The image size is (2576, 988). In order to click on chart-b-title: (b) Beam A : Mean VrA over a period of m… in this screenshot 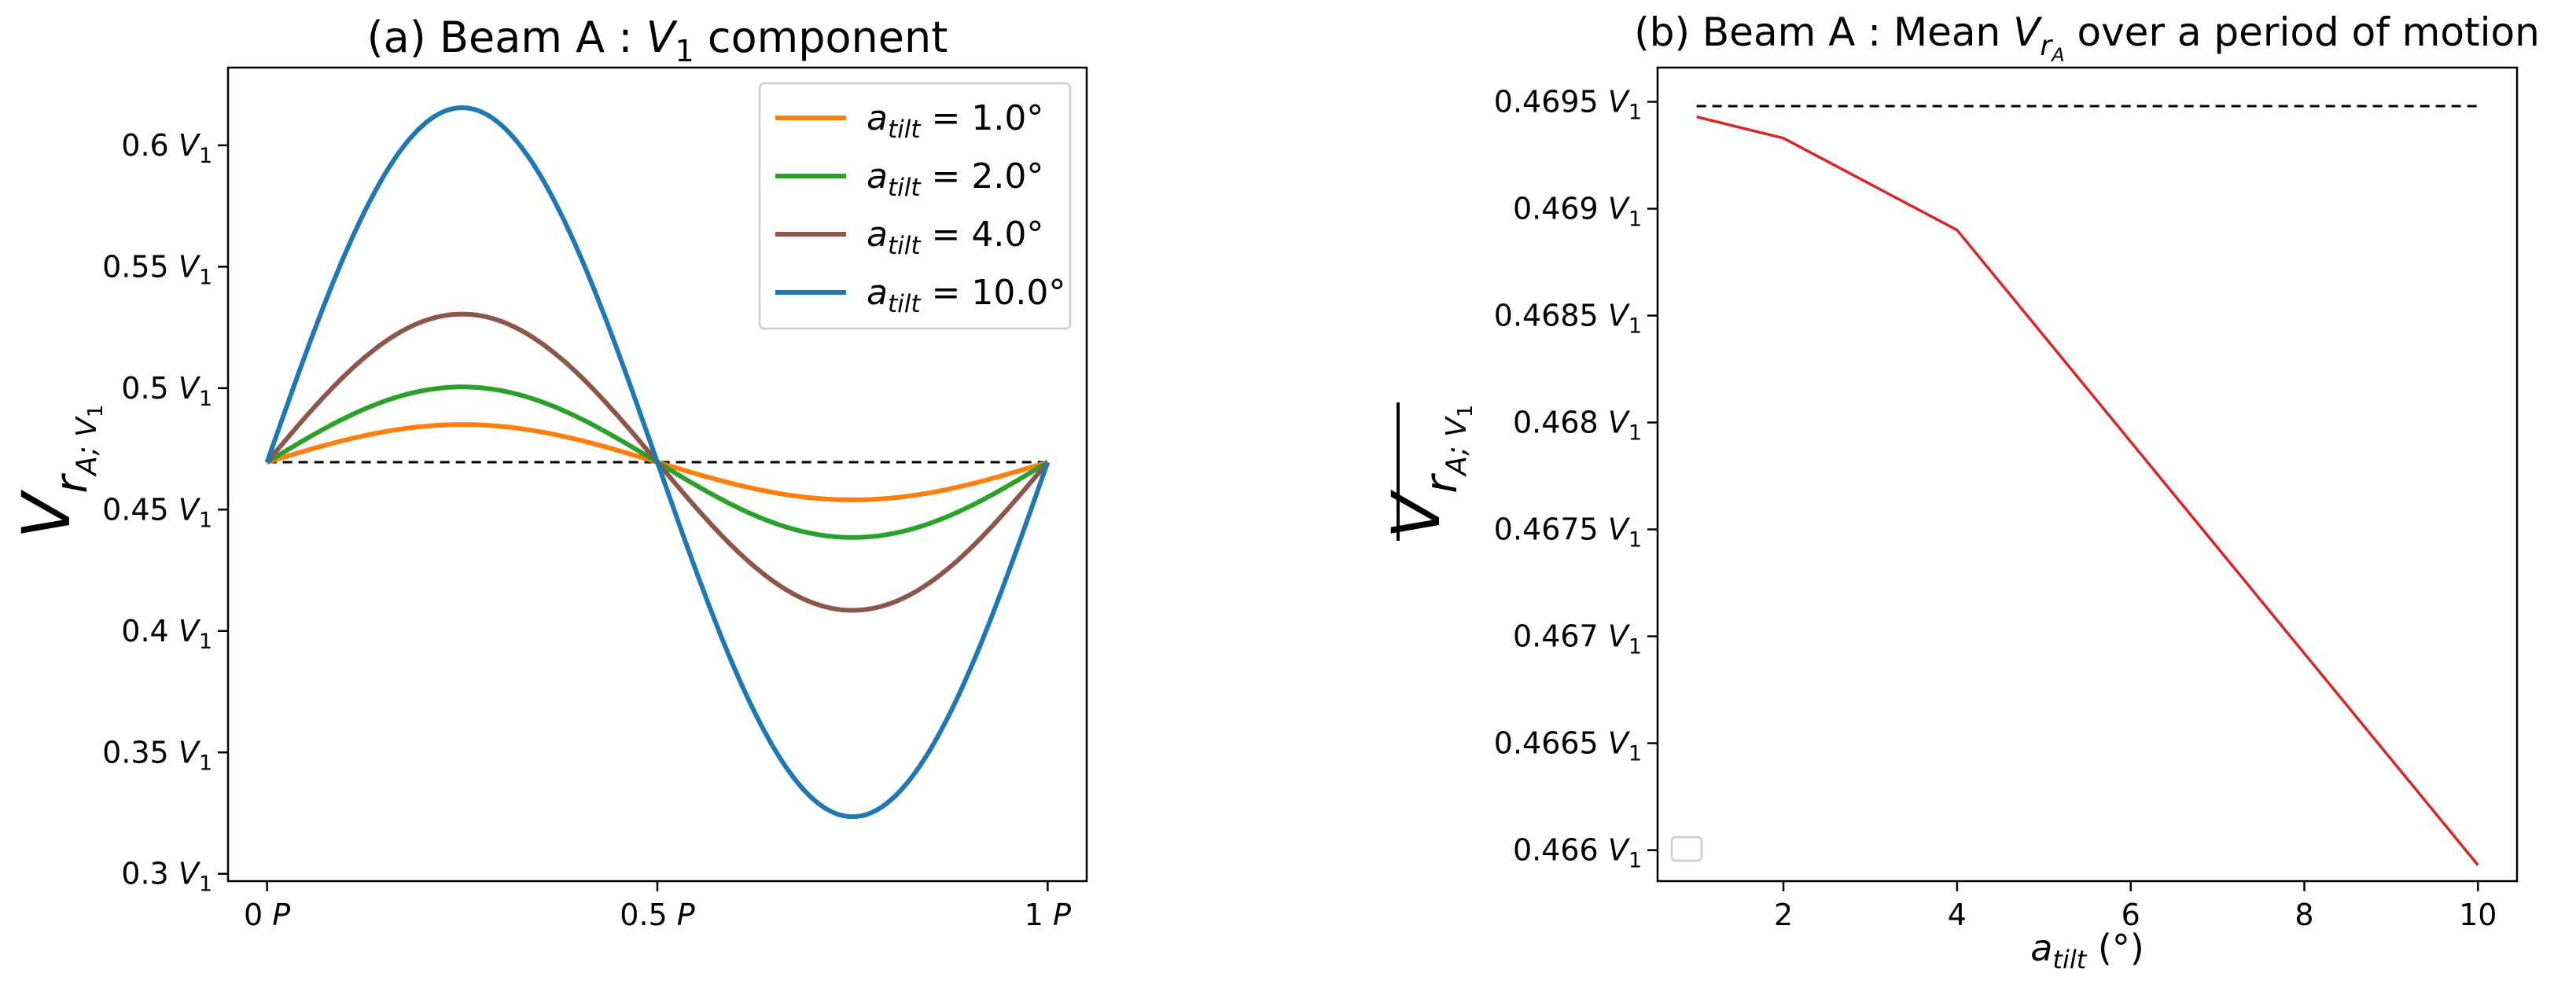, I will do `click(2087, 37)`.